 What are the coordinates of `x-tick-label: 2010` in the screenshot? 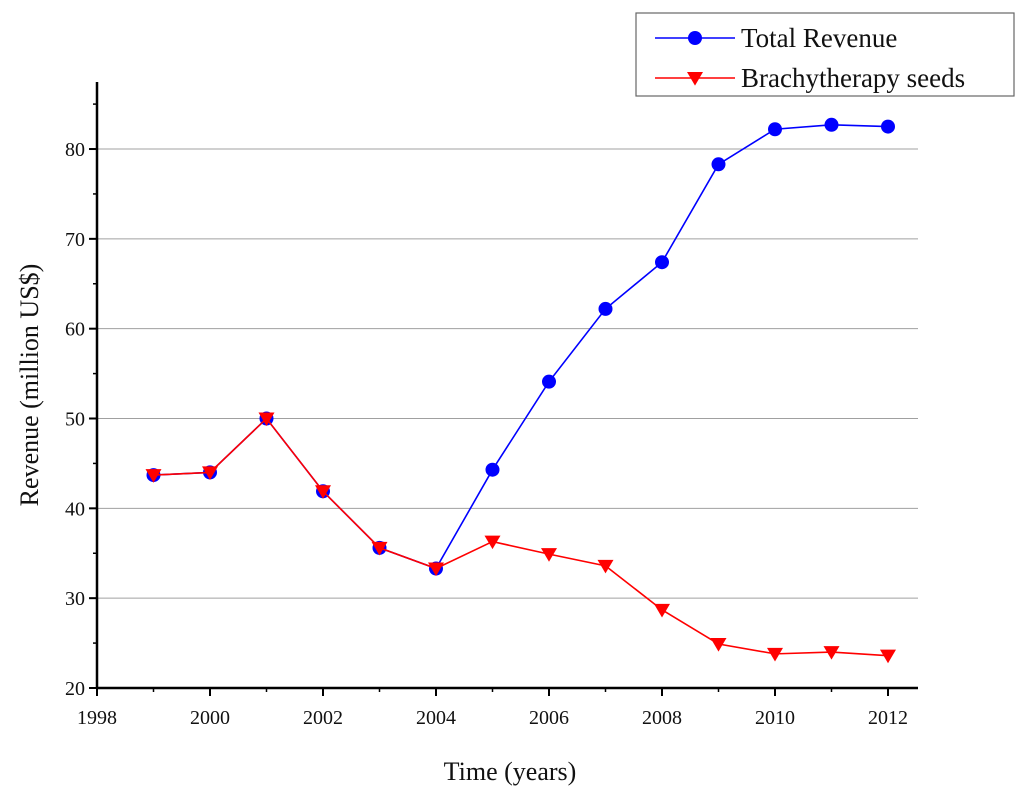 It's located at (775, 718).